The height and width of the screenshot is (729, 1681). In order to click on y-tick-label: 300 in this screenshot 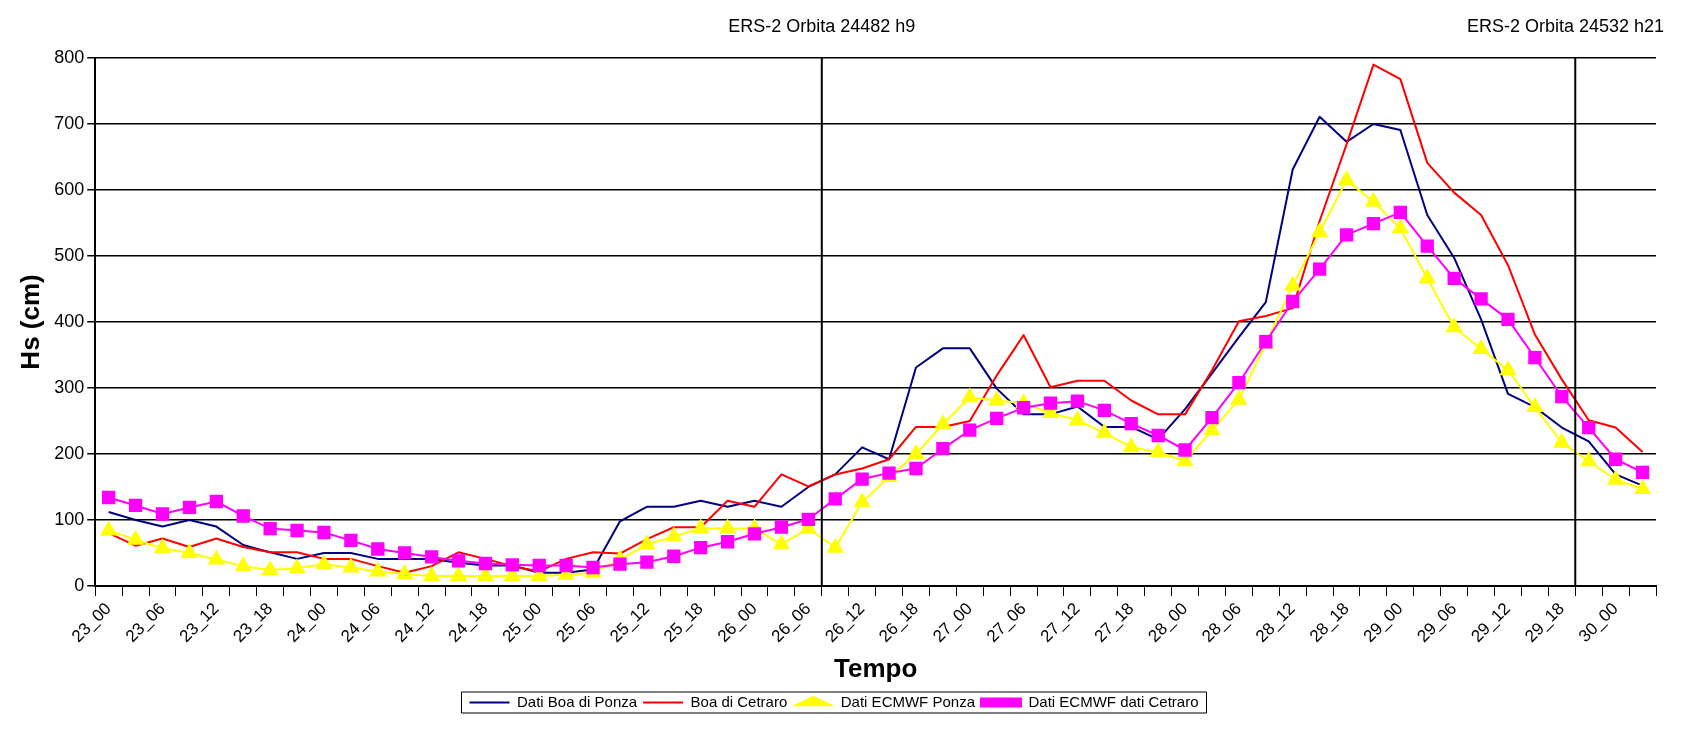, I will do `click(69, 386)`.